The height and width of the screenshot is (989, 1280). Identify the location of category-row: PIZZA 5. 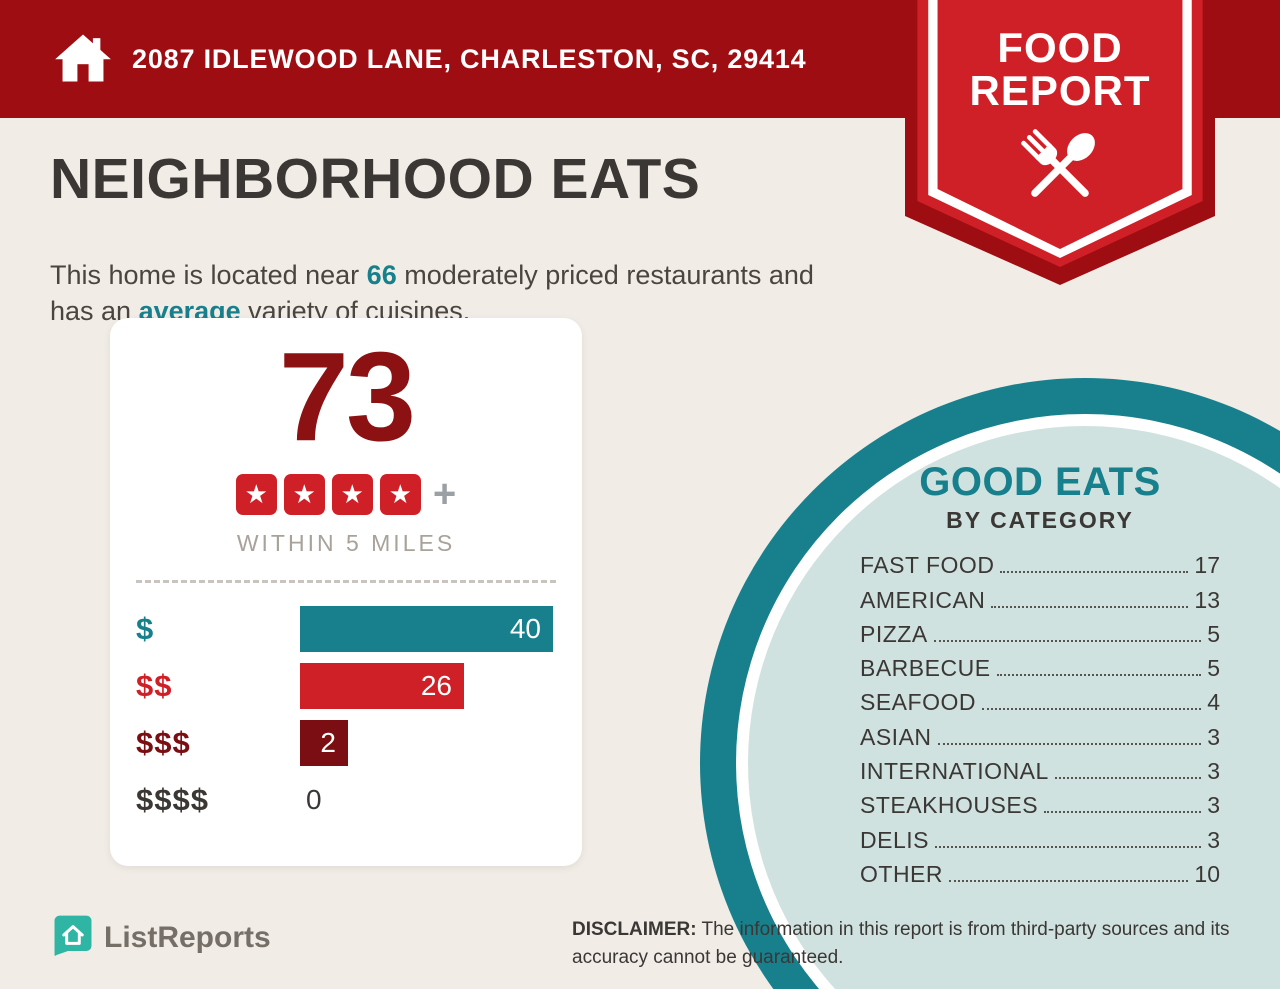
(1040, 634).